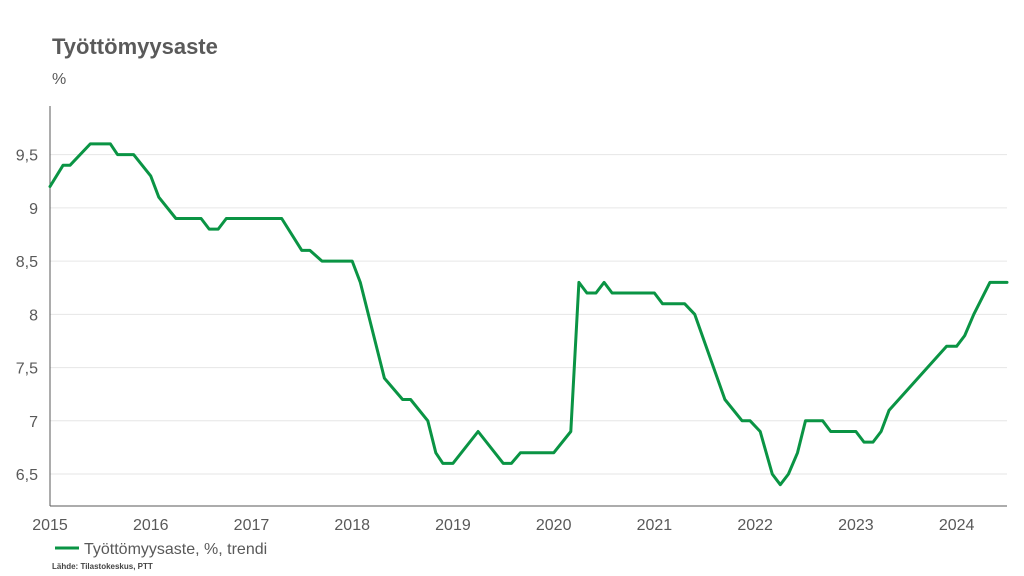 This screenshot has width=1024, height=576. I want to click on y-tick-label: 9, so click(33, 209).